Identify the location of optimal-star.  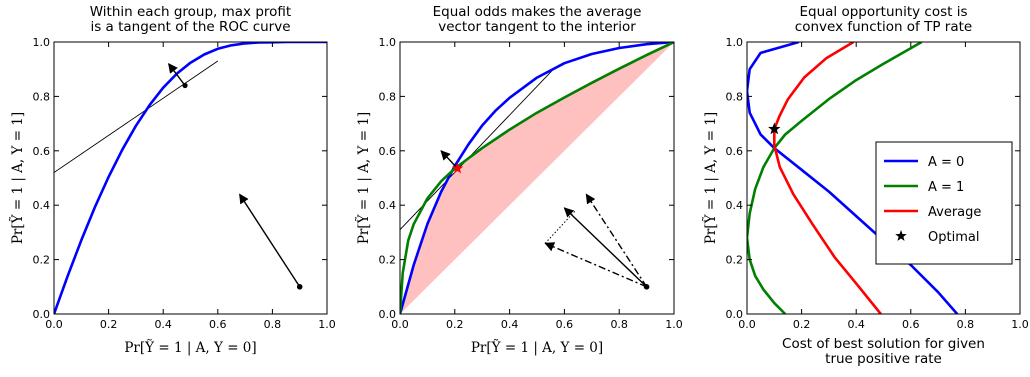
(774, 128).